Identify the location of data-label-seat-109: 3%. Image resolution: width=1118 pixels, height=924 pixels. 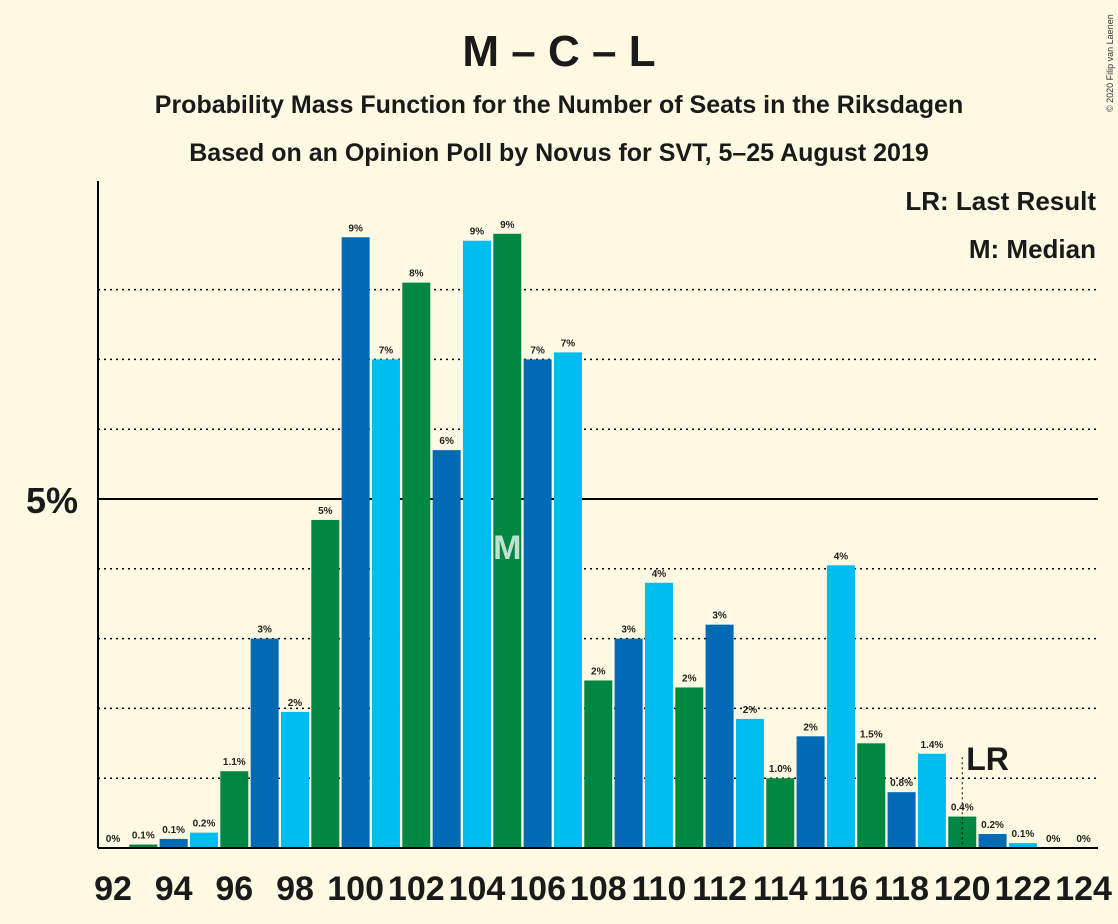
(628, 630).